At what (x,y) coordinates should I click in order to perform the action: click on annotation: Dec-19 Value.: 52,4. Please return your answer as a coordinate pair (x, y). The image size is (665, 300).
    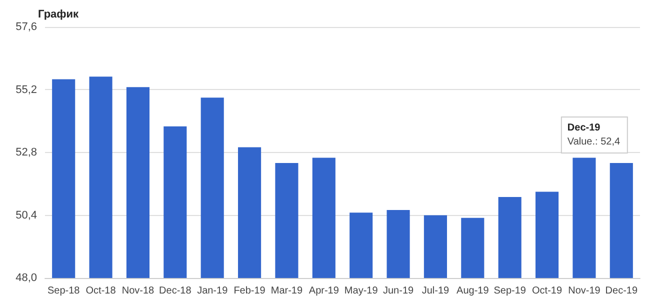
    Looking at the image, I should click on (593, 135).